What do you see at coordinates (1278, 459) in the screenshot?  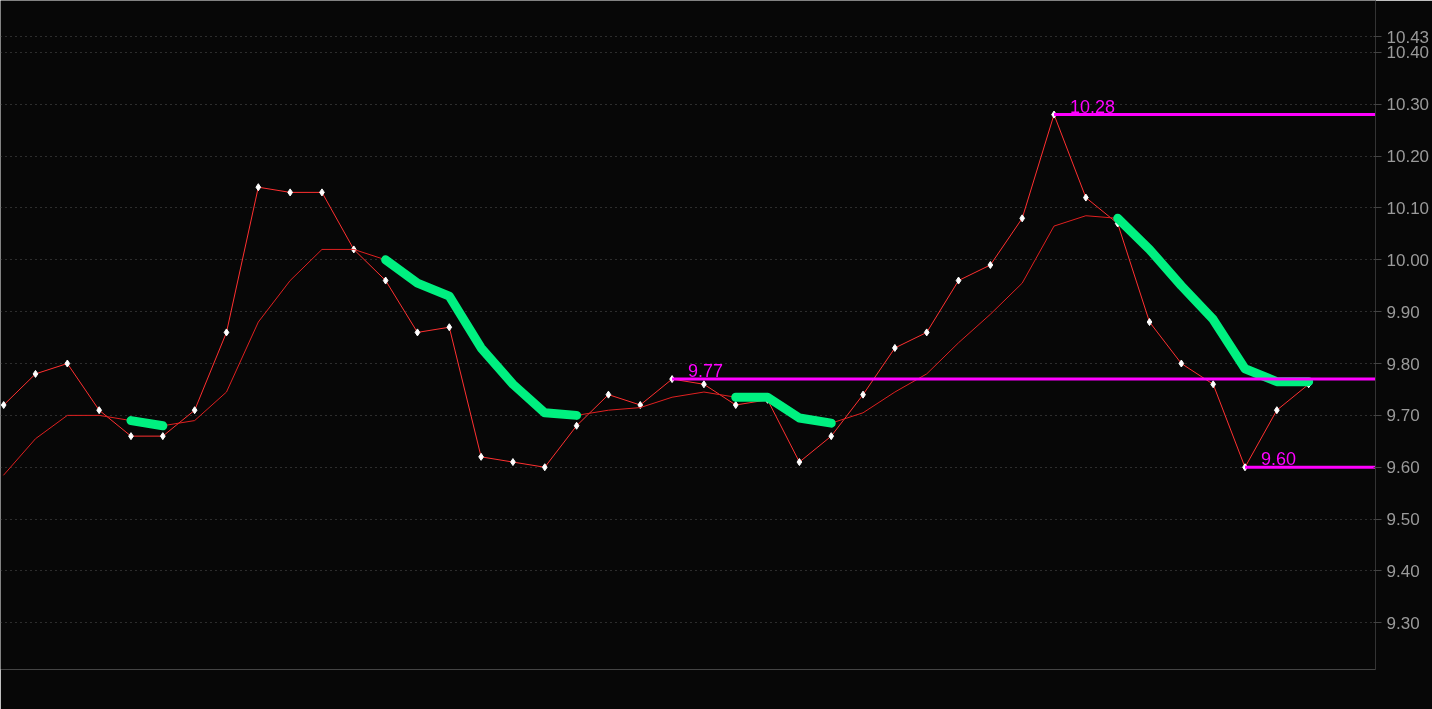 I see `ref-line-label: 9.60` at bounding box center [1278, 459].